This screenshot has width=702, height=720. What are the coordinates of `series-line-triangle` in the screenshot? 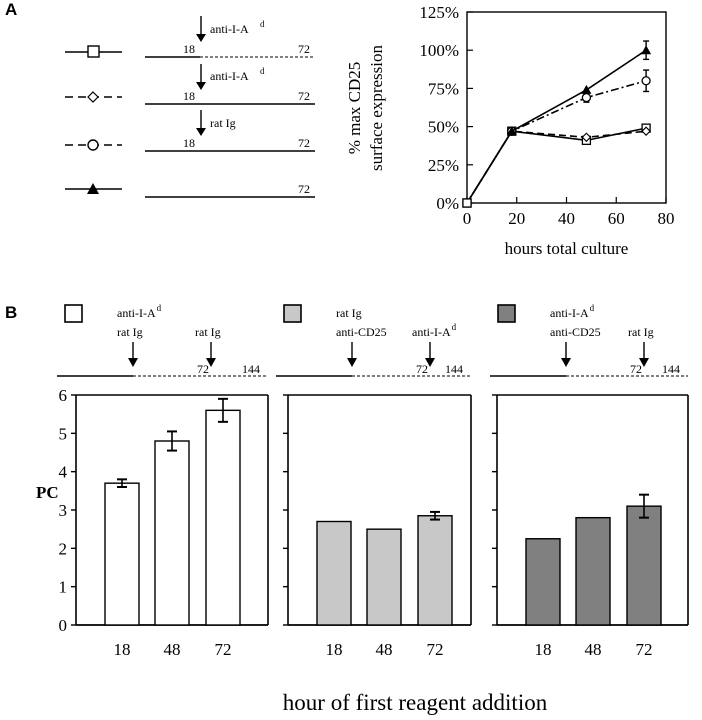 It's located at (556, 126).